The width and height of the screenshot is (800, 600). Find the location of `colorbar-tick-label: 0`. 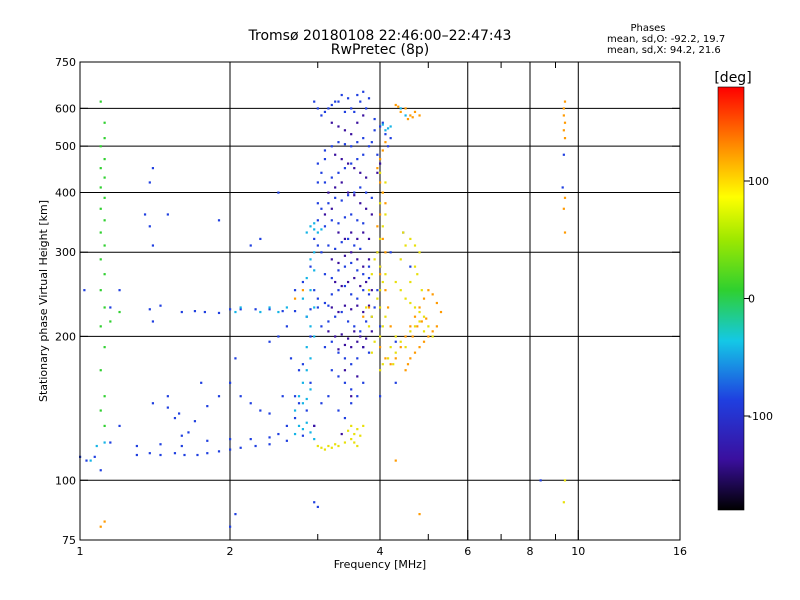

colorbar-tick-label: 0 is located at coordinates (751, 299).